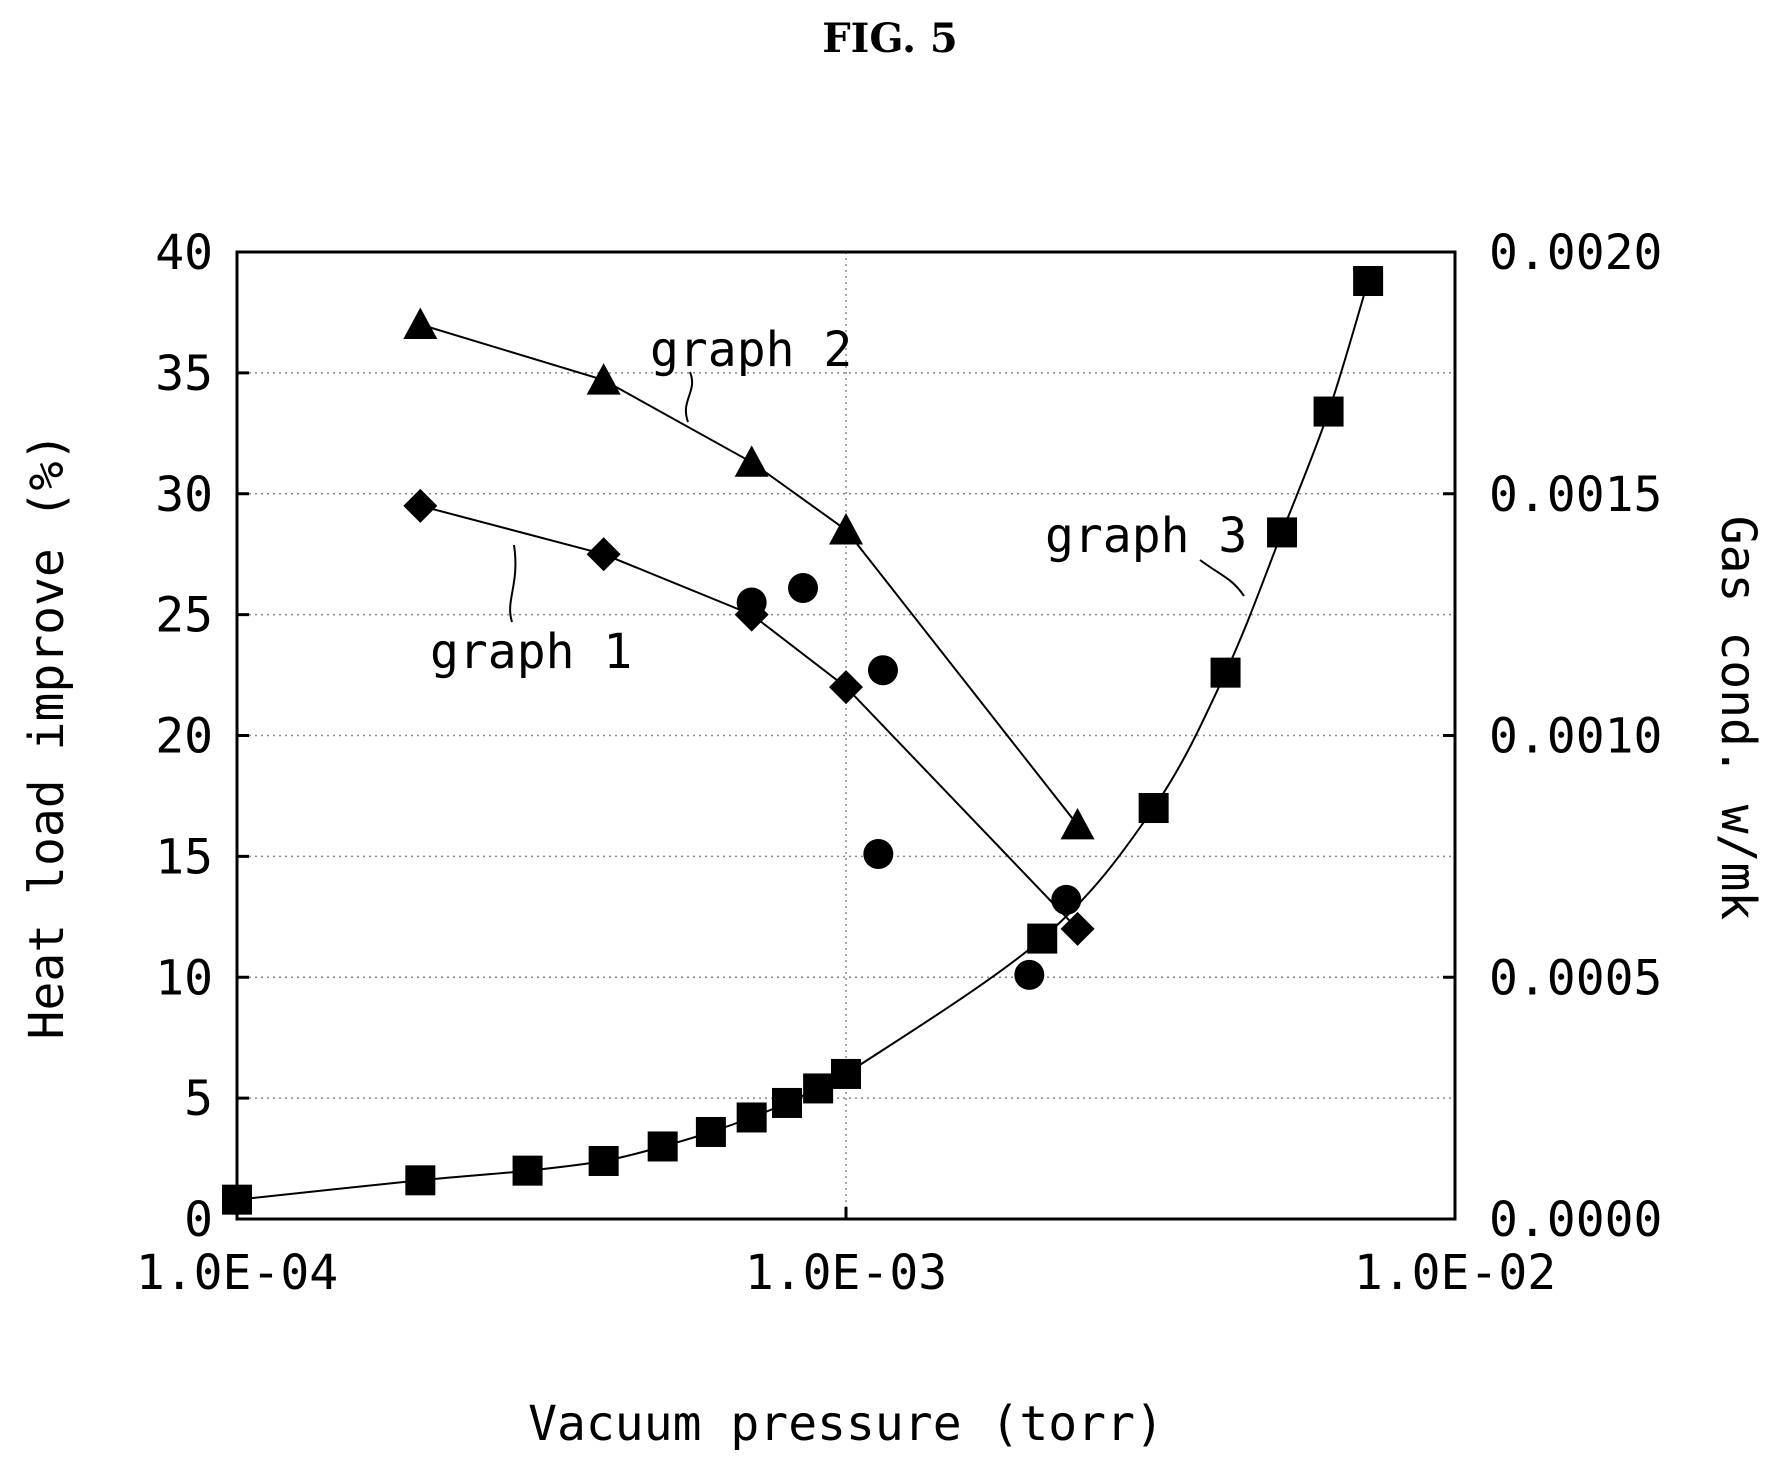 The width and height of the screenshot is (1781, 1460). What do you see at coordinates (1575, 1220) in the screenshot?
I see `y-right-tick-label: 0.0000` at bounding box center [1575, 1220].